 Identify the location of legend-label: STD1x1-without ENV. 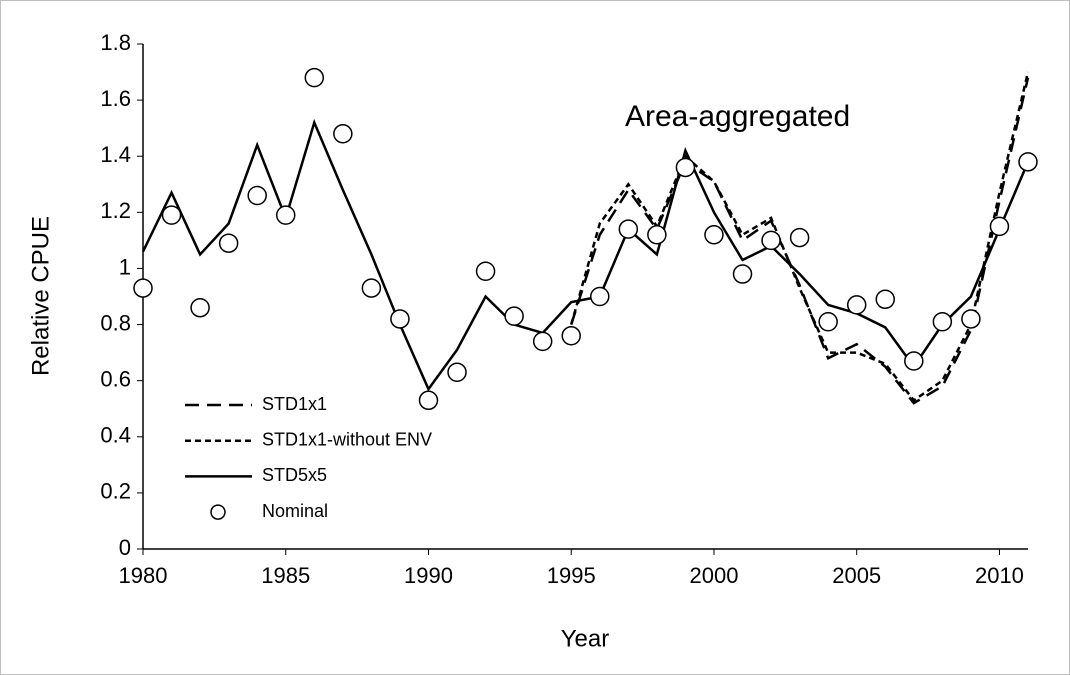
(347, 439).